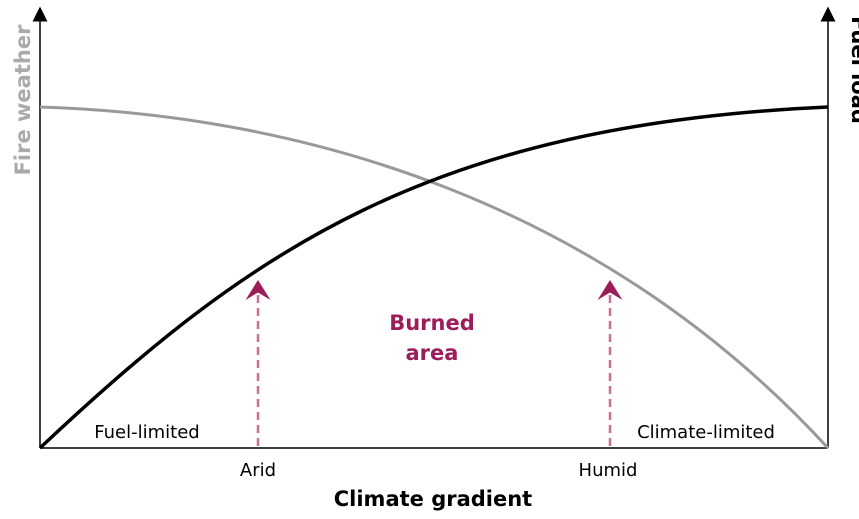 This screenshot has height=519, width=859. What do you see at coordinates (146, 432) in the screenshot?
I see `region-label: Fuel-limited` at bounding box center [146, 432].